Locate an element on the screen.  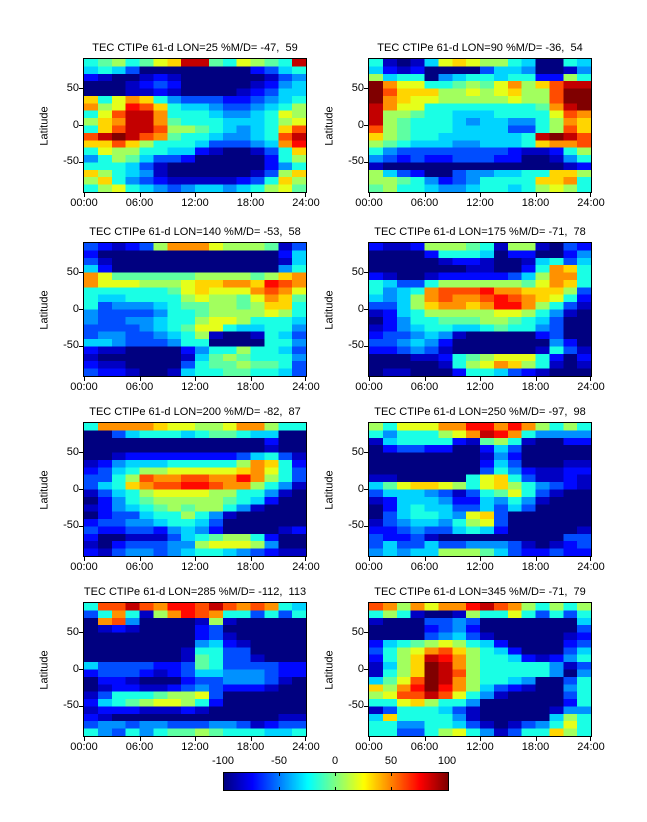
panel-title: TEC CTIPe 61-d LON=175 %M/D= -71, 78 is located at coordinates (480, 232).